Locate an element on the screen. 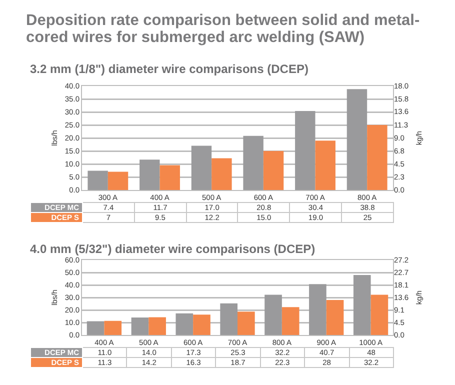 The width and height of the screenshot is (455, 385). chart-title: Deposition rate comparison between solid and metal-cored wires for submerged arc welding (SAW) is located at coordinates (223, 29).